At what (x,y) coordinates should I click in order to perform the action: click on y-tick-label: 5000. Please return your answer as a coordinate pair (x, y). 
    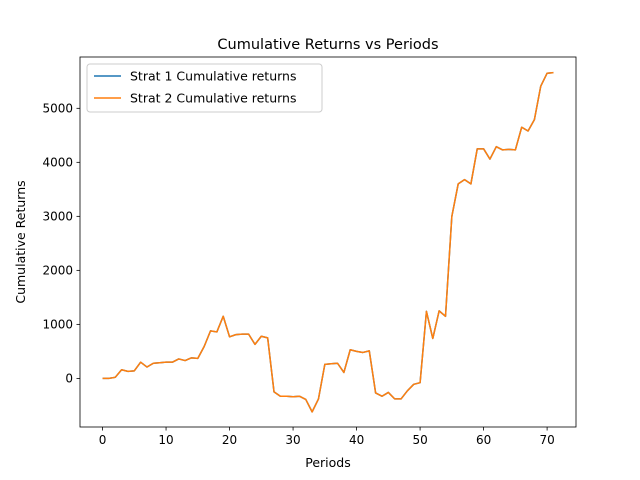
    Looking at the image, I should click on (57, 109).